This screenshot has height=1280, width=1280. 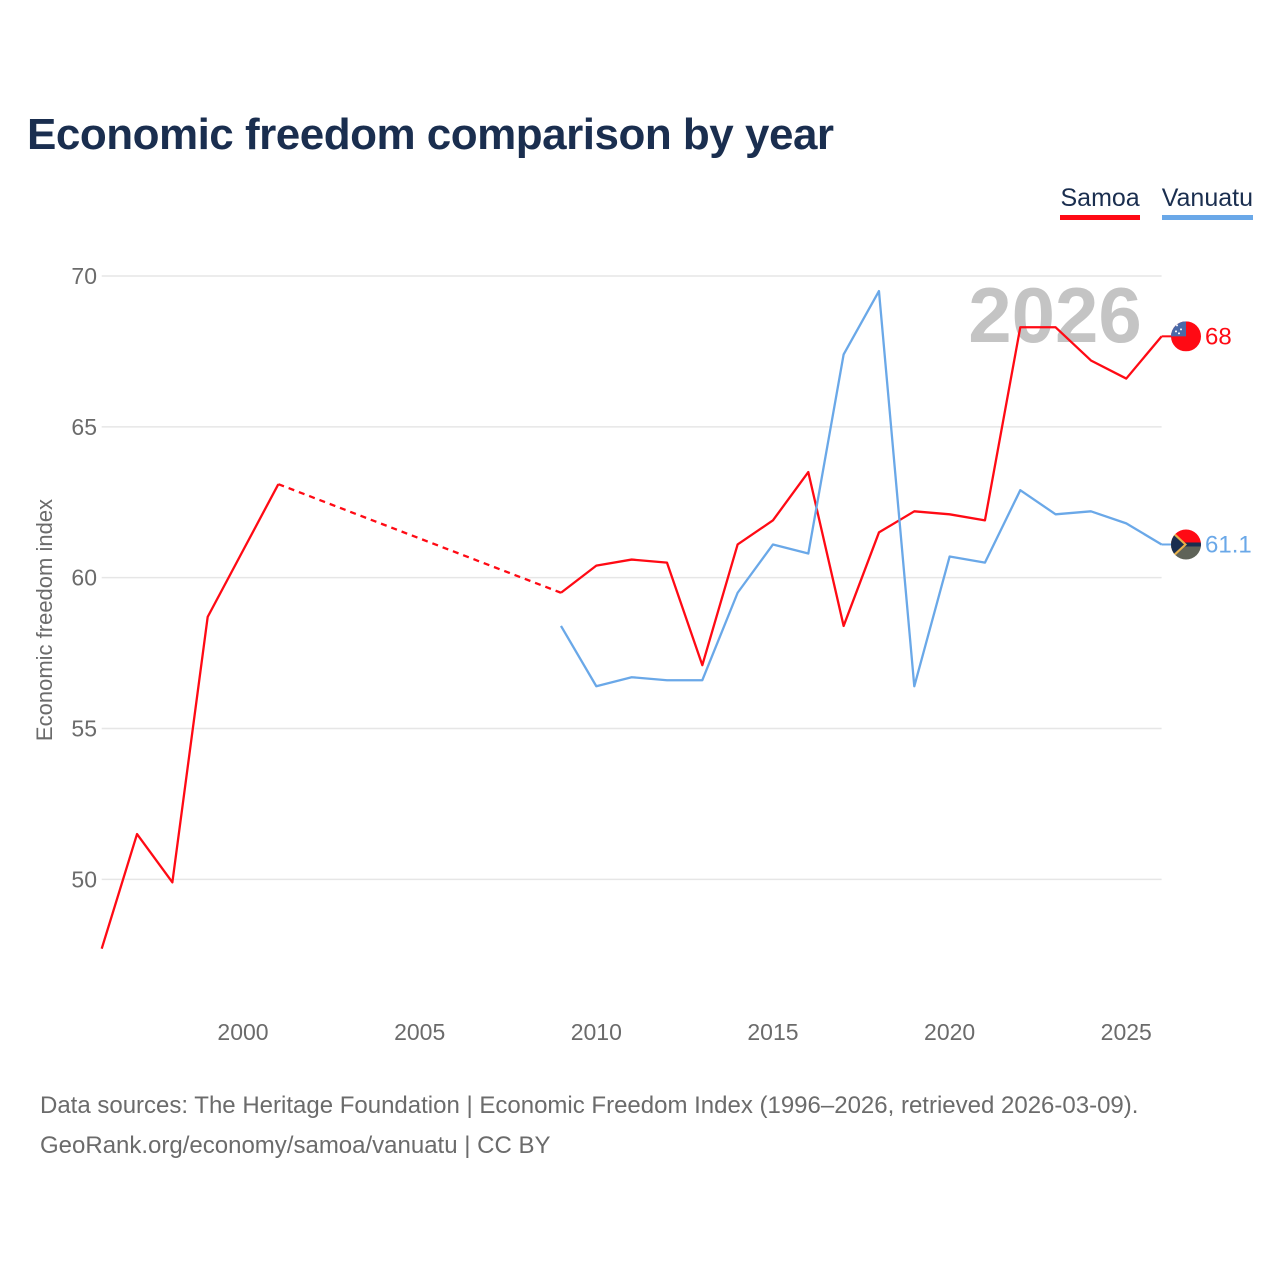 What do you see at coordinates (1055, 315) in the screenshot?
I see `year-watermark: 2026` at bounding box center [1055, 315].